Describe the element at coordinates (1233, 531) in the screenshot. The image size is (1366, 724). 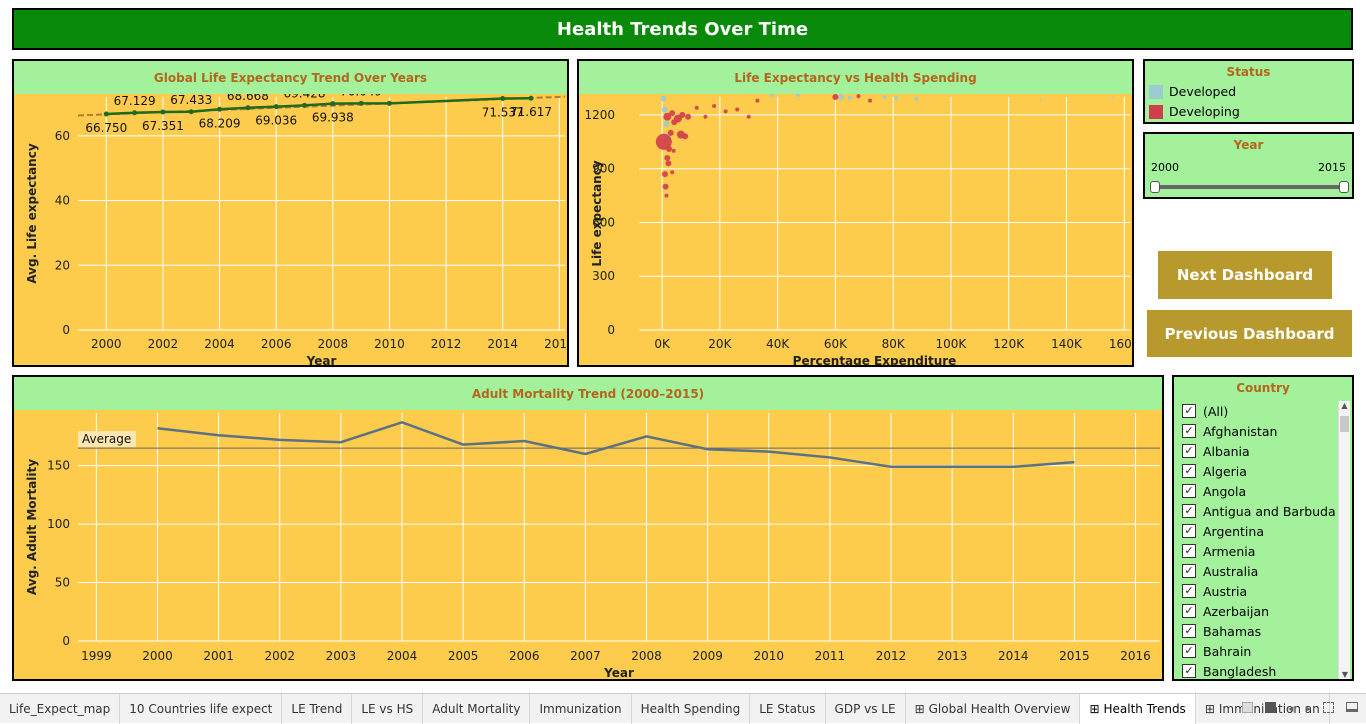
I see `country-label: Argentina` at that location.